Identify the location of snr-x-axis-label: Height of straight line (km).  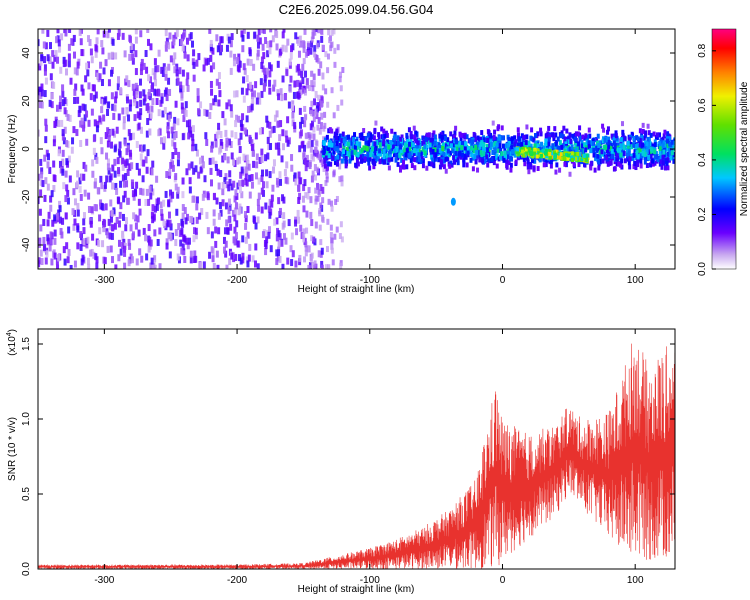
(356, 589).